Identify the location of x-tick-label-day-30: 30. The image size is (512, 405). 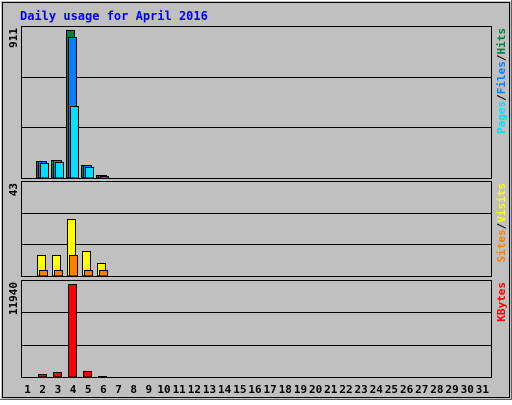
(467, 389).